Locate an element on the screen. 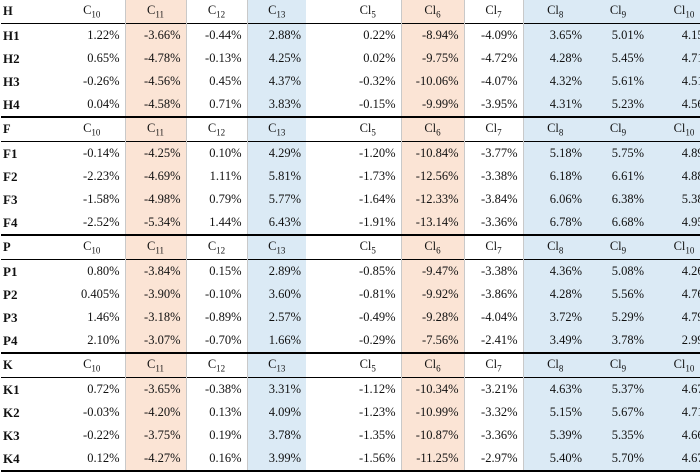 The width and height of the screenshot is (700, 474). subscript: 12 is located at coordinates (221, 132).